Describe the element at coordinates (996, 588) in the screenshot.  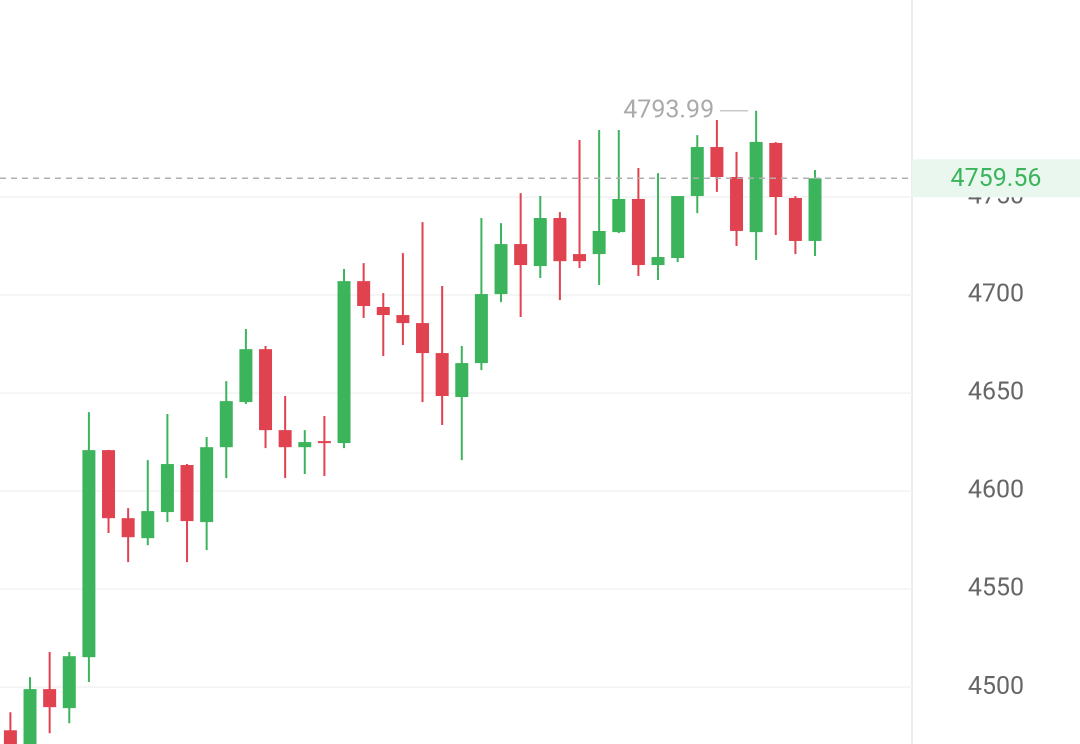
I see `y-tick-label: 4550` at that location.